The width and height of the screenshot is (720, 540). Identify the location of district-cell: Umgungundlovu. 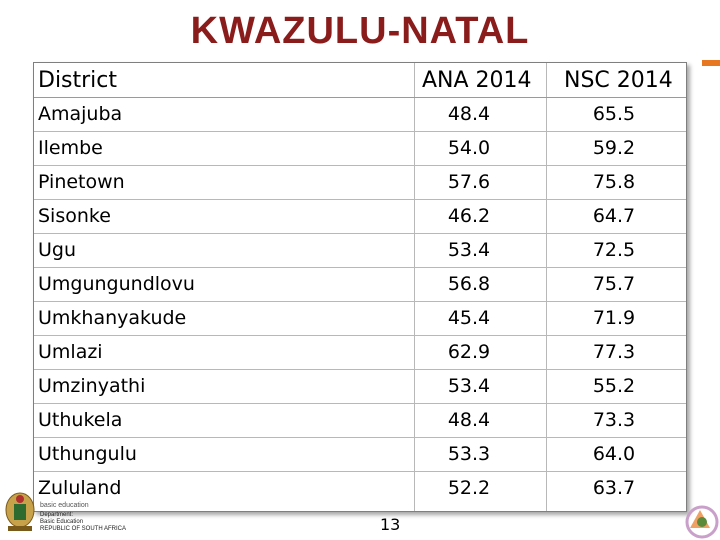
(116, 284).